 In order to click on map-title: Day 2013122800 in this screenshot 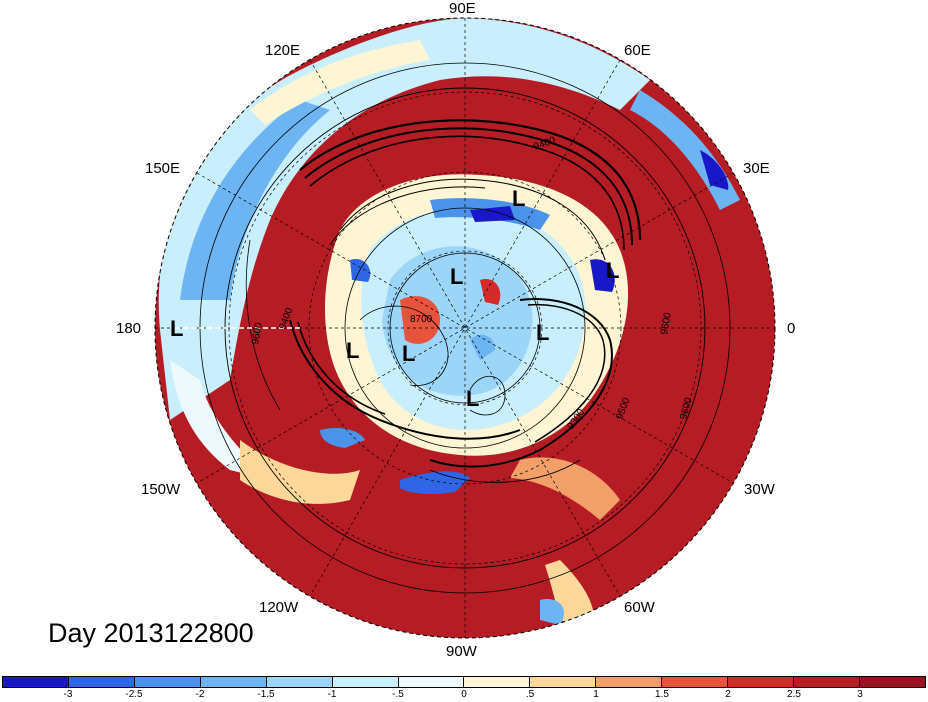, I will do `click(151, 633)`.